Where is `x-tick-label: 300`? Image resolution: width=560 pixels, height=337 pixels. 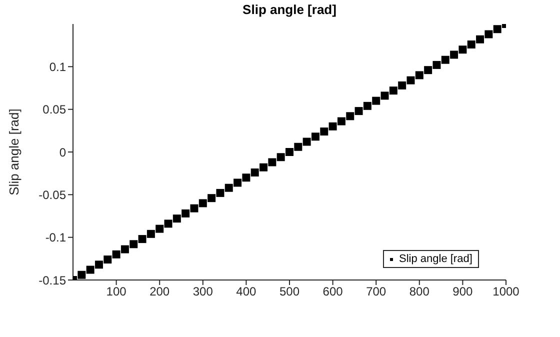 x-tick-label: 300 is located at coordinates (203, 291).